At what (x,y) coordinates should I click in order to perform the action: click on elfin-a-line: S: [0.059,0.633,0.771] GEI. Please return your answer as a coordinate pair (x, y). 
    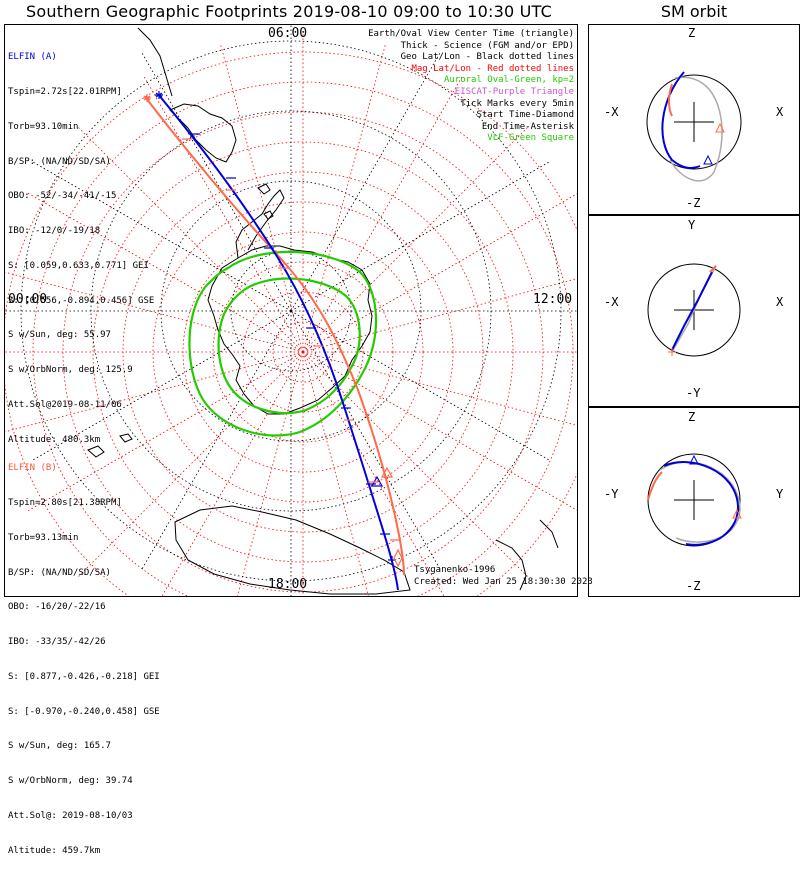
    Looking at the image, I should click on (78, 265).